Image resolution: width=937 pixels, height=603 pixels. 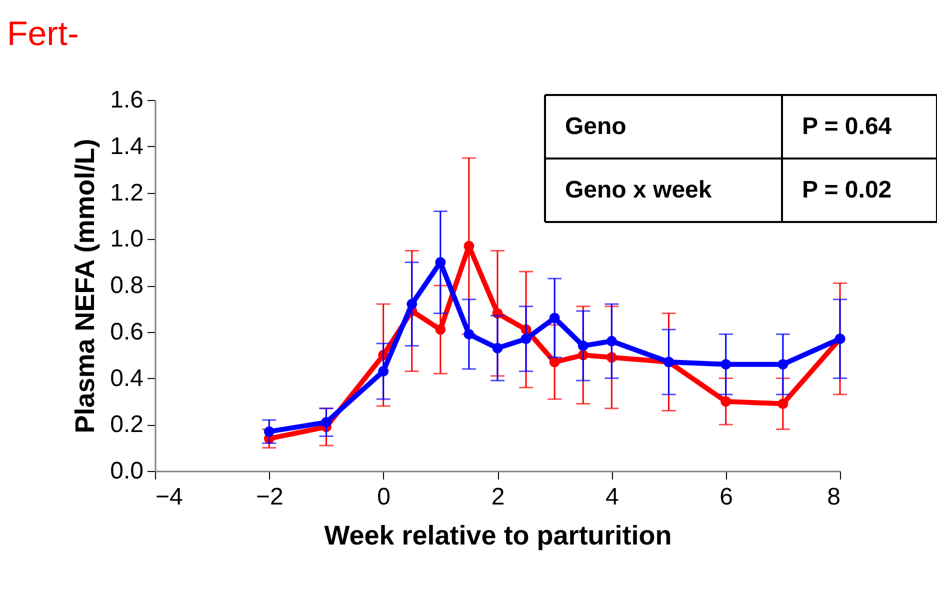 What do you see at coordinates (270, 497) in the screenshot?
I see `x-tick-label: −2` at bounding box center [270, 497].